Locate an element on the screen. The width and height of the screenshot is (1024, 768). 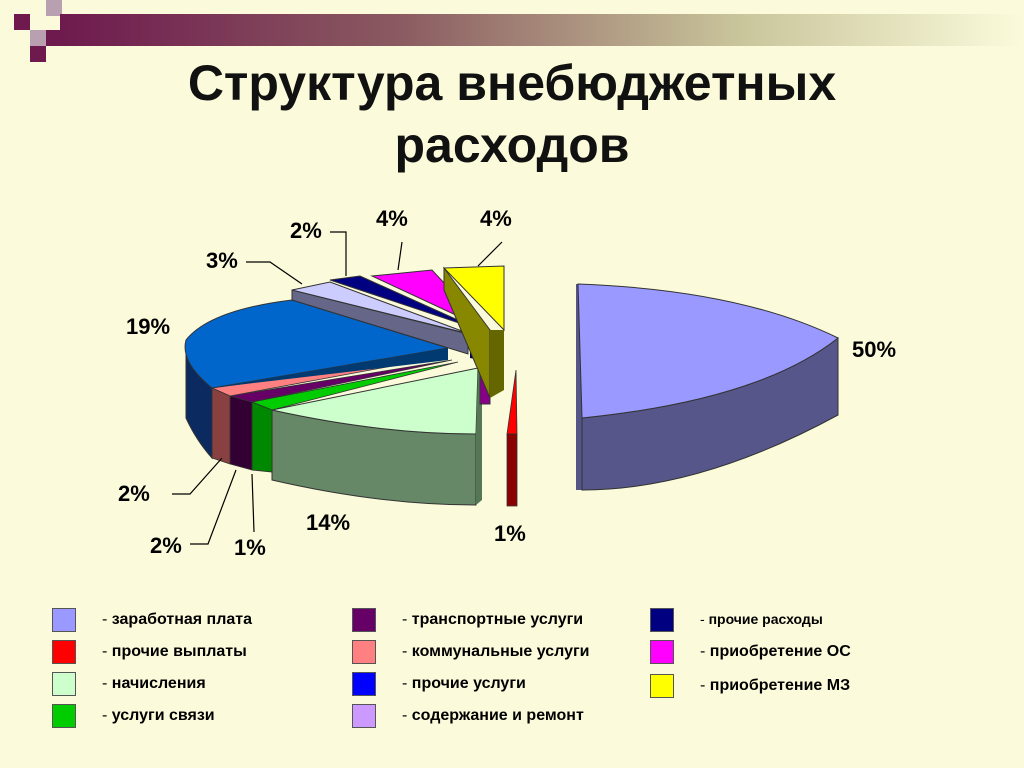
legend-item: - приобретение ОС is located at coordinates (800, 654).